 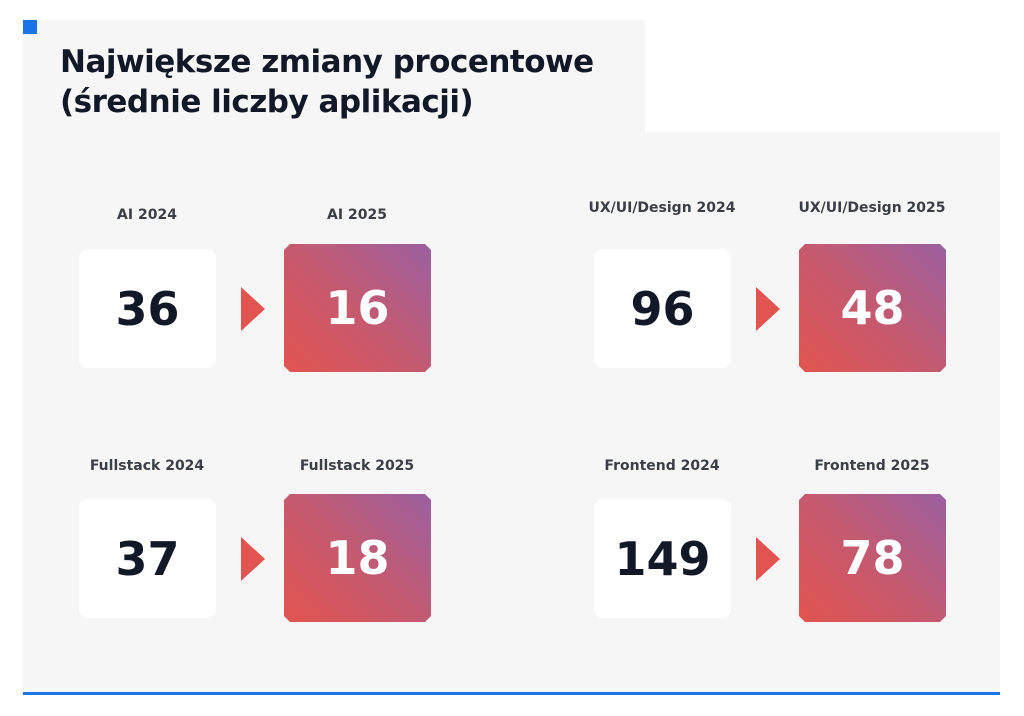 What do you see at coordinates (511, 693) in the screenshot?
I see `bottom-accent-line` at bounding box center [511, 693].